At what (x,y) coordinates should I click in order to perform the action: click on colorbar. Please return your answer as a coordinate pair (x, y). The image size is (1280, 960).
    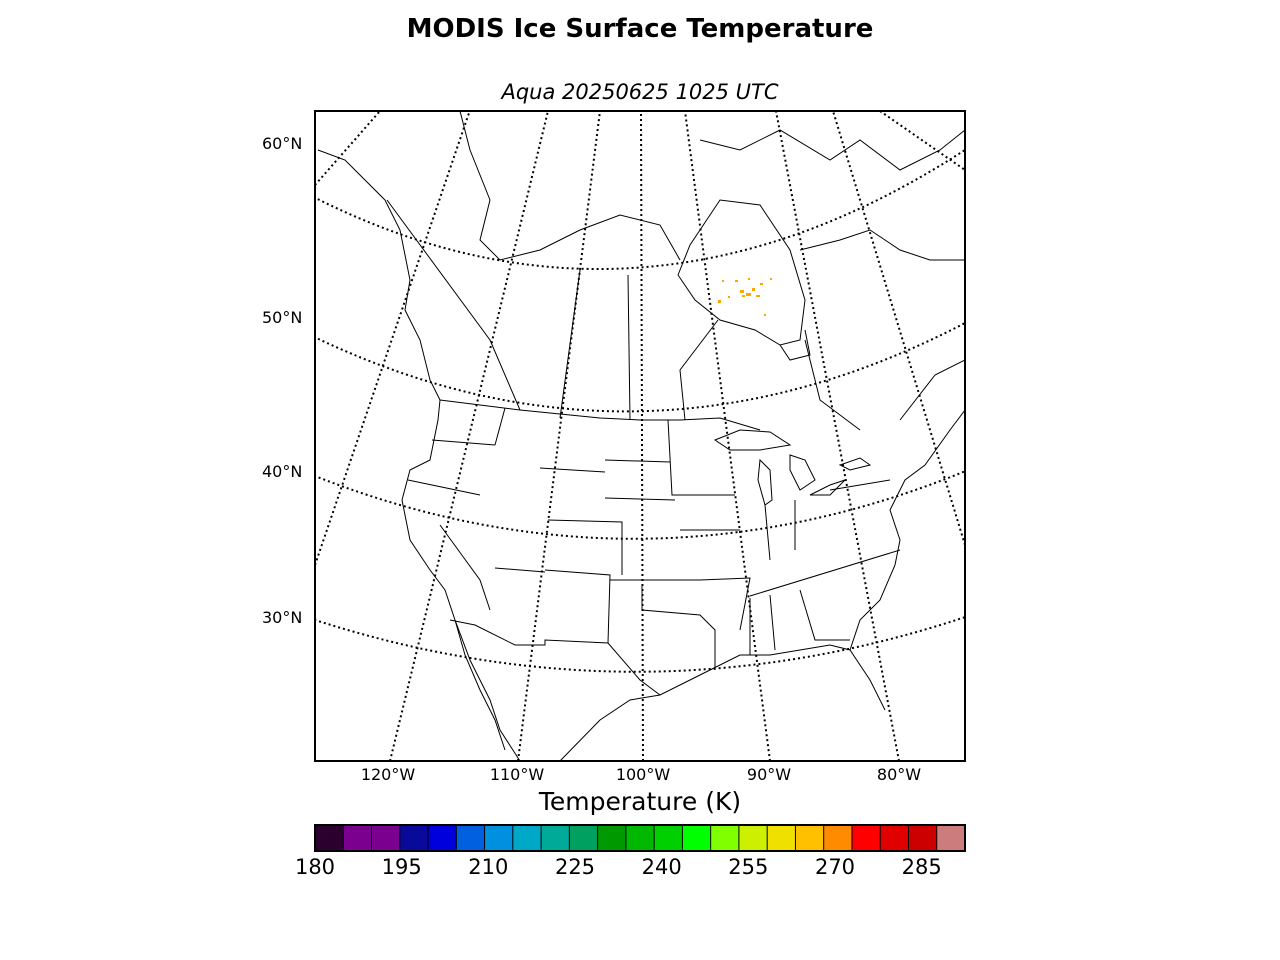
    Looking at the image, I should click on (640, 838).